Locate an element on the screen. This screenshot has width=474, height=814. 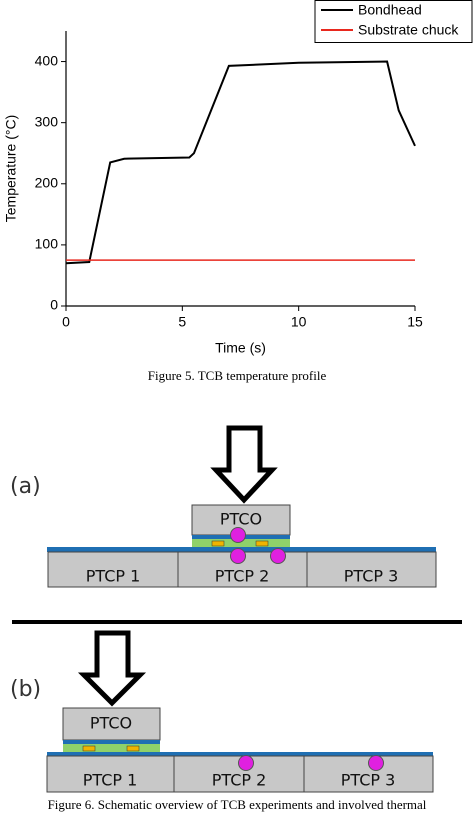
x-axis-label: Time (s) is located at coordinates (240, 348).